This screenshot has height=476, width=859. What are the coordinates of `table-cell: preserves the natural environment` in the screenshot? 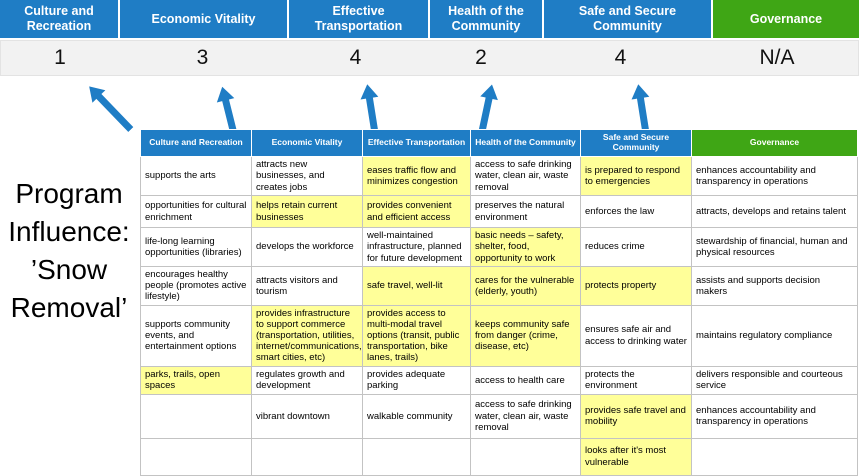 It's located at (525, 211).